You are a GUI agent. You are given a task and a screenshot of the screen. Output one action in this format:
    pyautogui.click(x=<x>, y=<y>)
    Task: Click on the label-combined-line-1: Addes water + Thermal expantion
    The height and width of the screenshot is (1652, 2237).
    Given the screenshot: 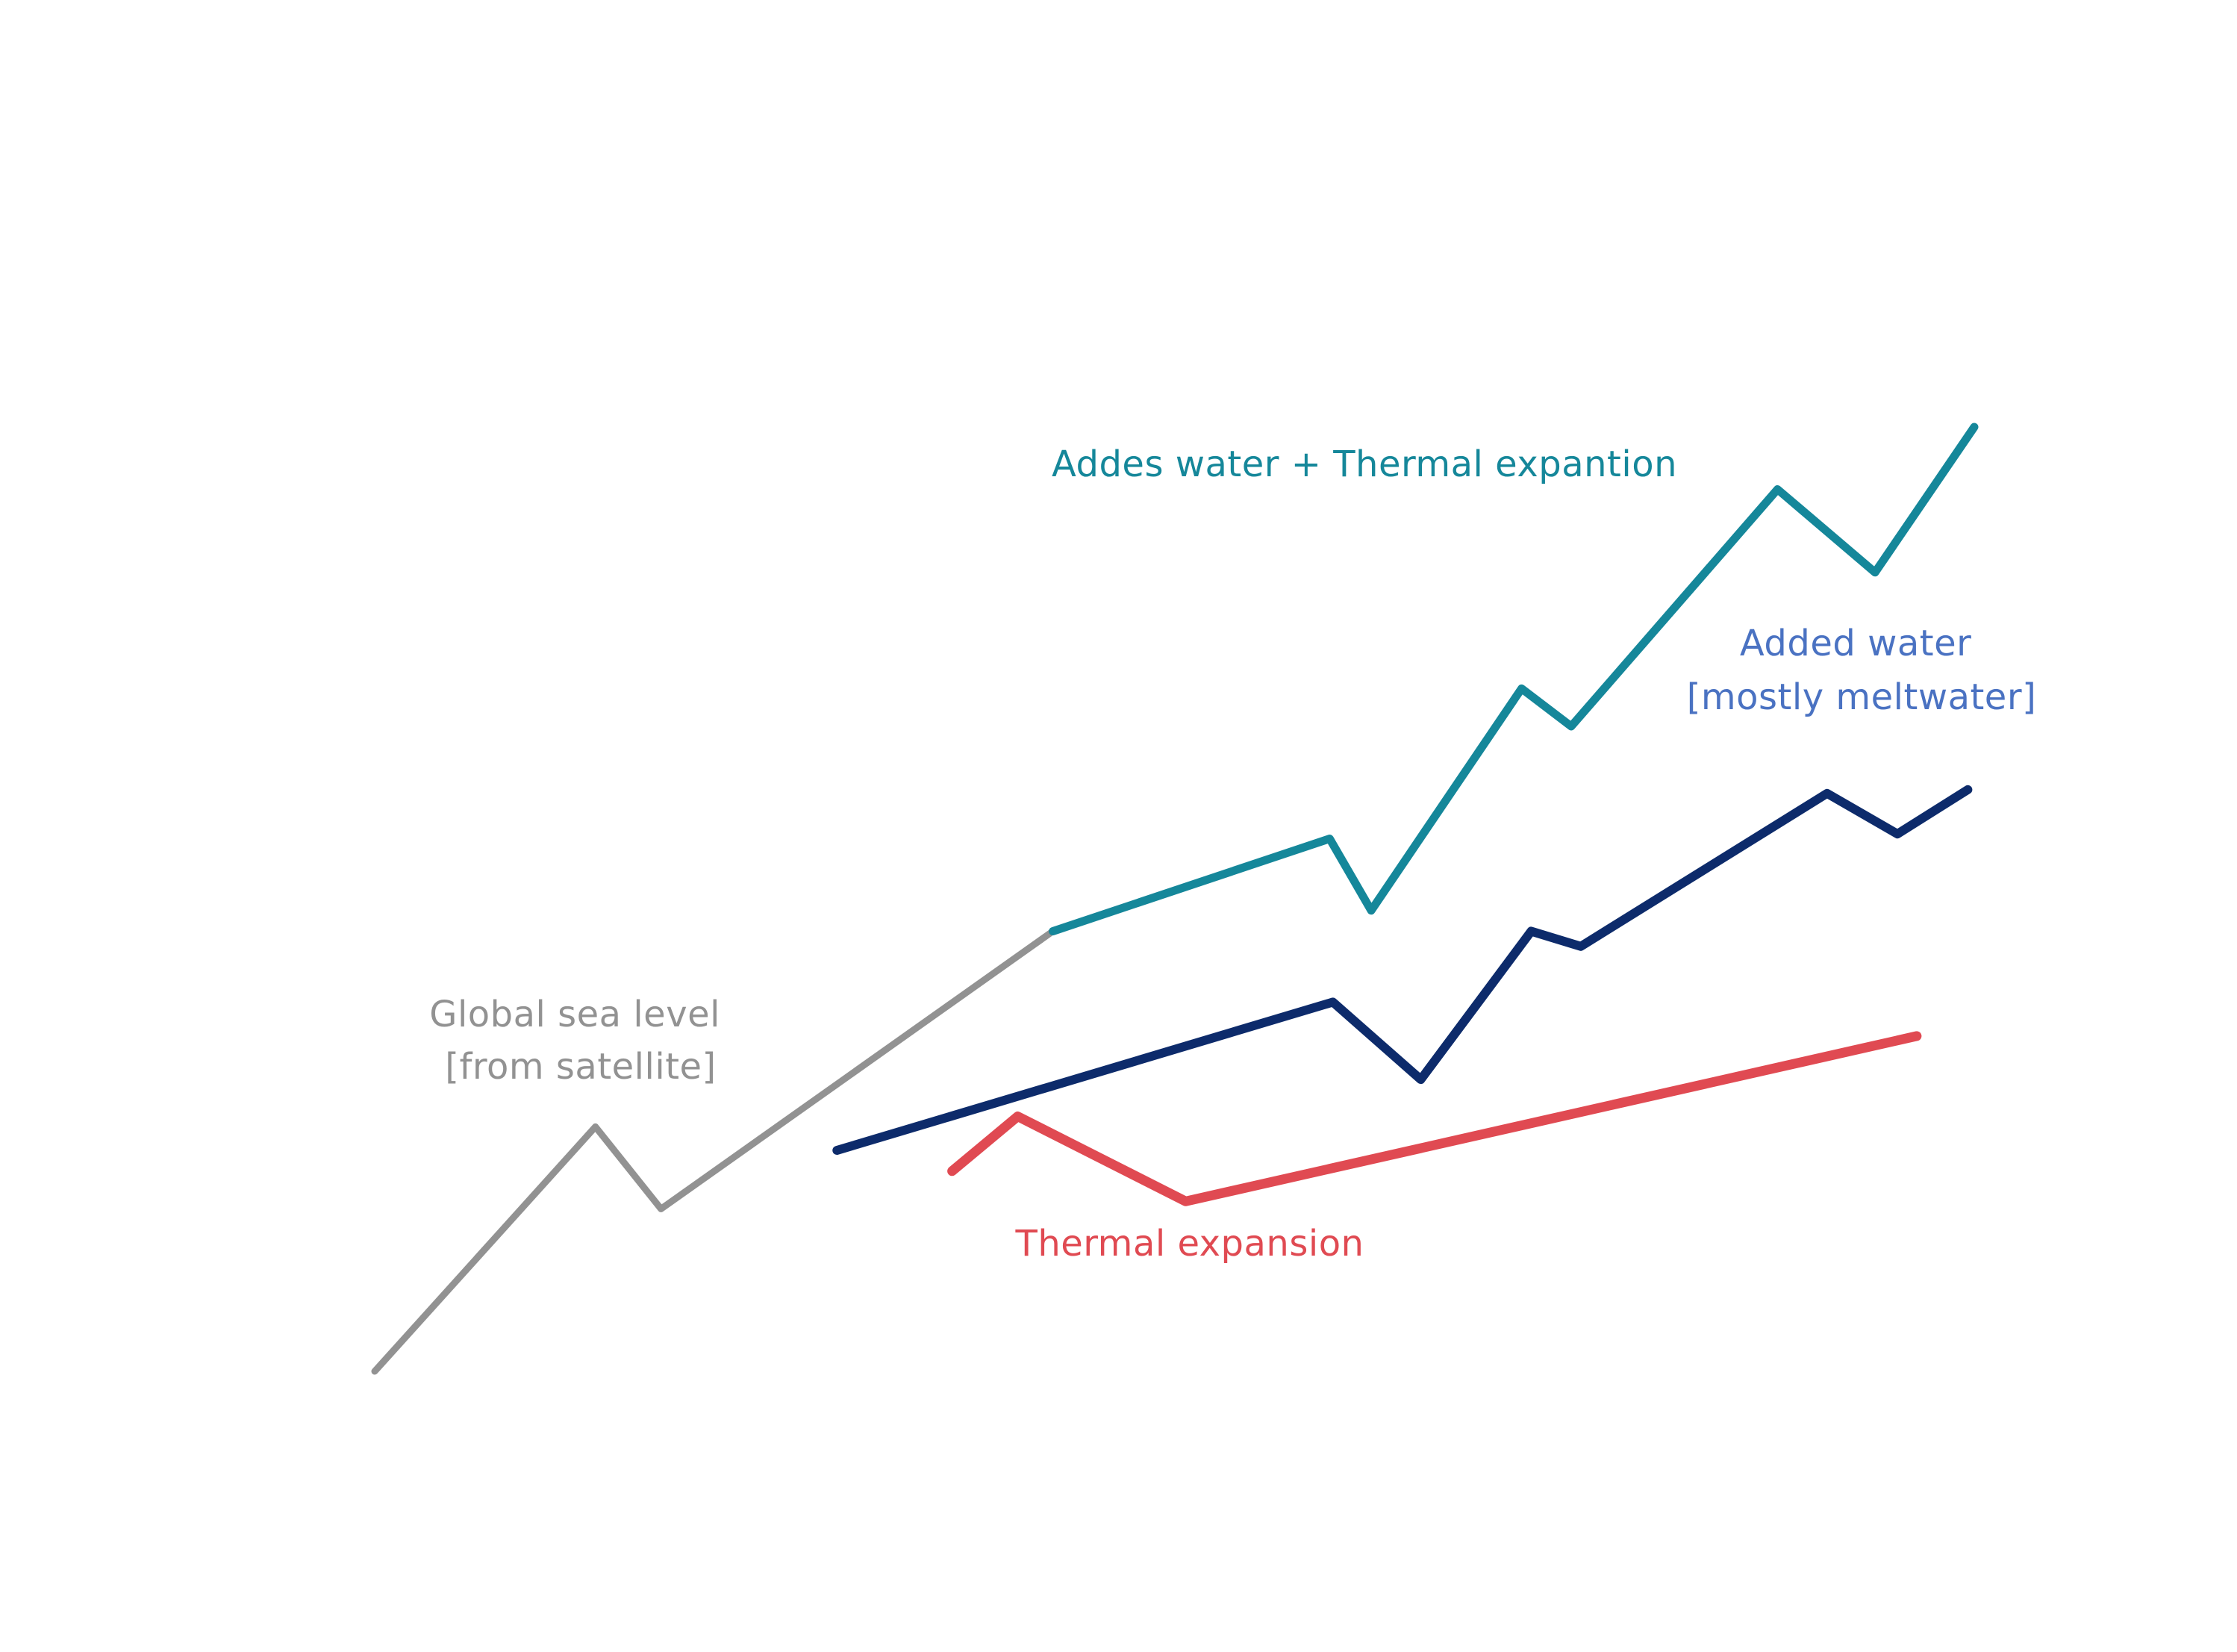 What is the action you would take?
    pyautogui.click(x=1364, y=464)
    